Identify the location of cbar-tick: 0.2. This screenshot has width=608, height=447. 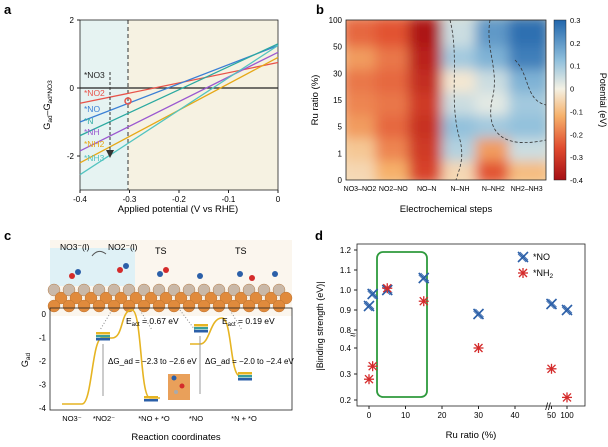
(575, 43).